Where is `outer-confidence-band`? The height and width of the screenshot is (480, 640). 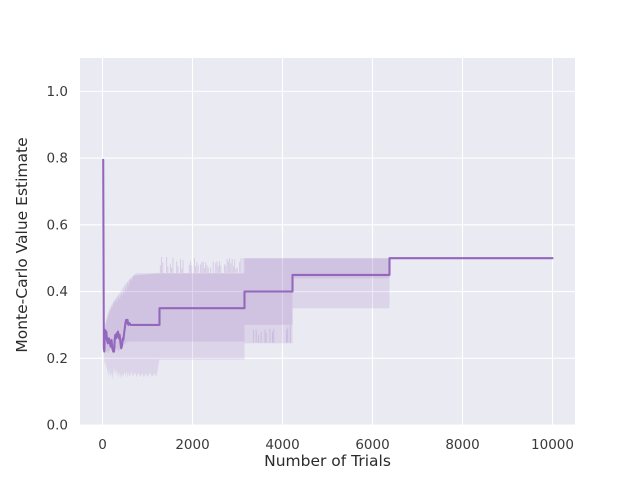
outer-confidence-band is located at coordinates (246, 319).